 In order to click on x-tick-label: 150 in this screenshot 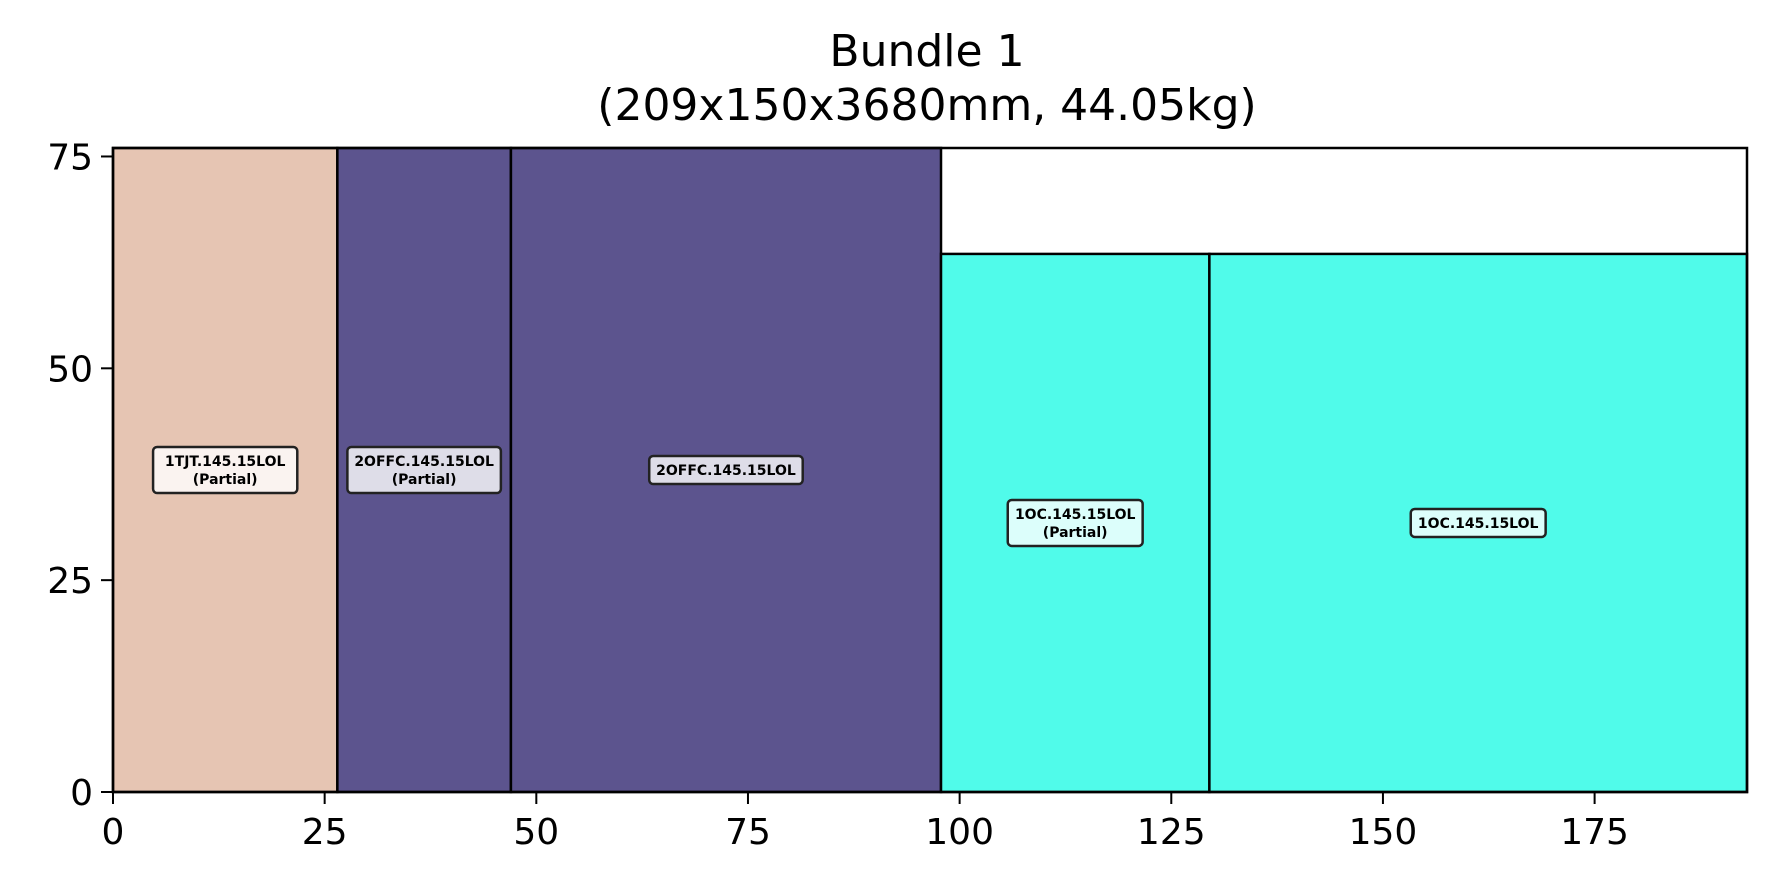, I will do `click(1383, 832)`.